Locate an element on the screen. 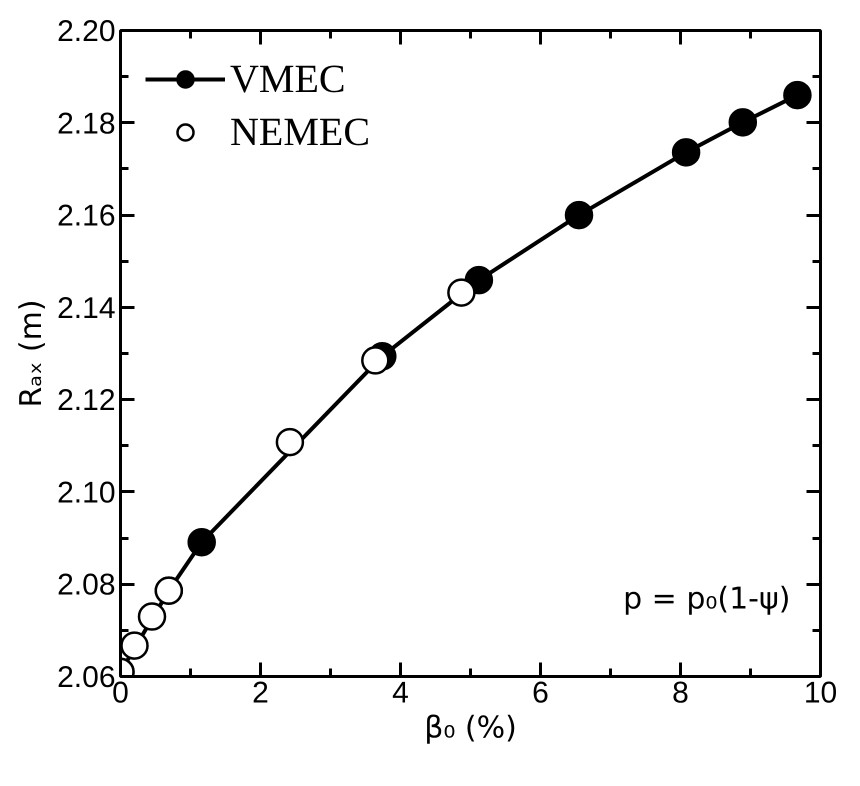  legend-label: VMEC is located at coordinates (288, 78).